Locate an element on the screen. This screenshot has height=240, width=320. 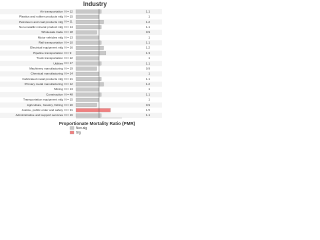
legend-label: Non-sig is located at coordinates (81, 128).